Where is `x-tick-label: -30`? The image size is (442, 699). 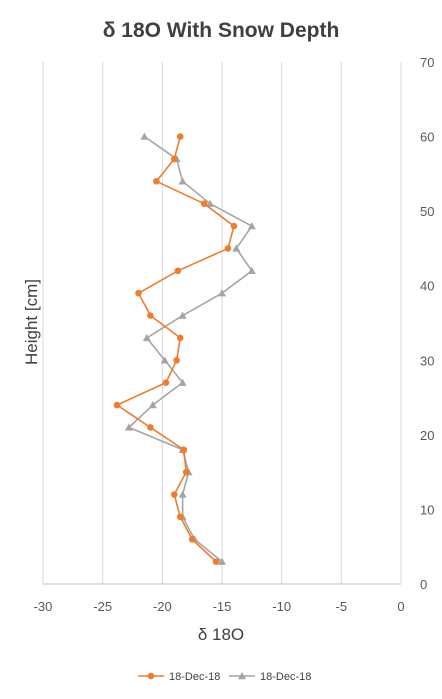
x-tick-label: -30 is located at coordinates (43, 606).